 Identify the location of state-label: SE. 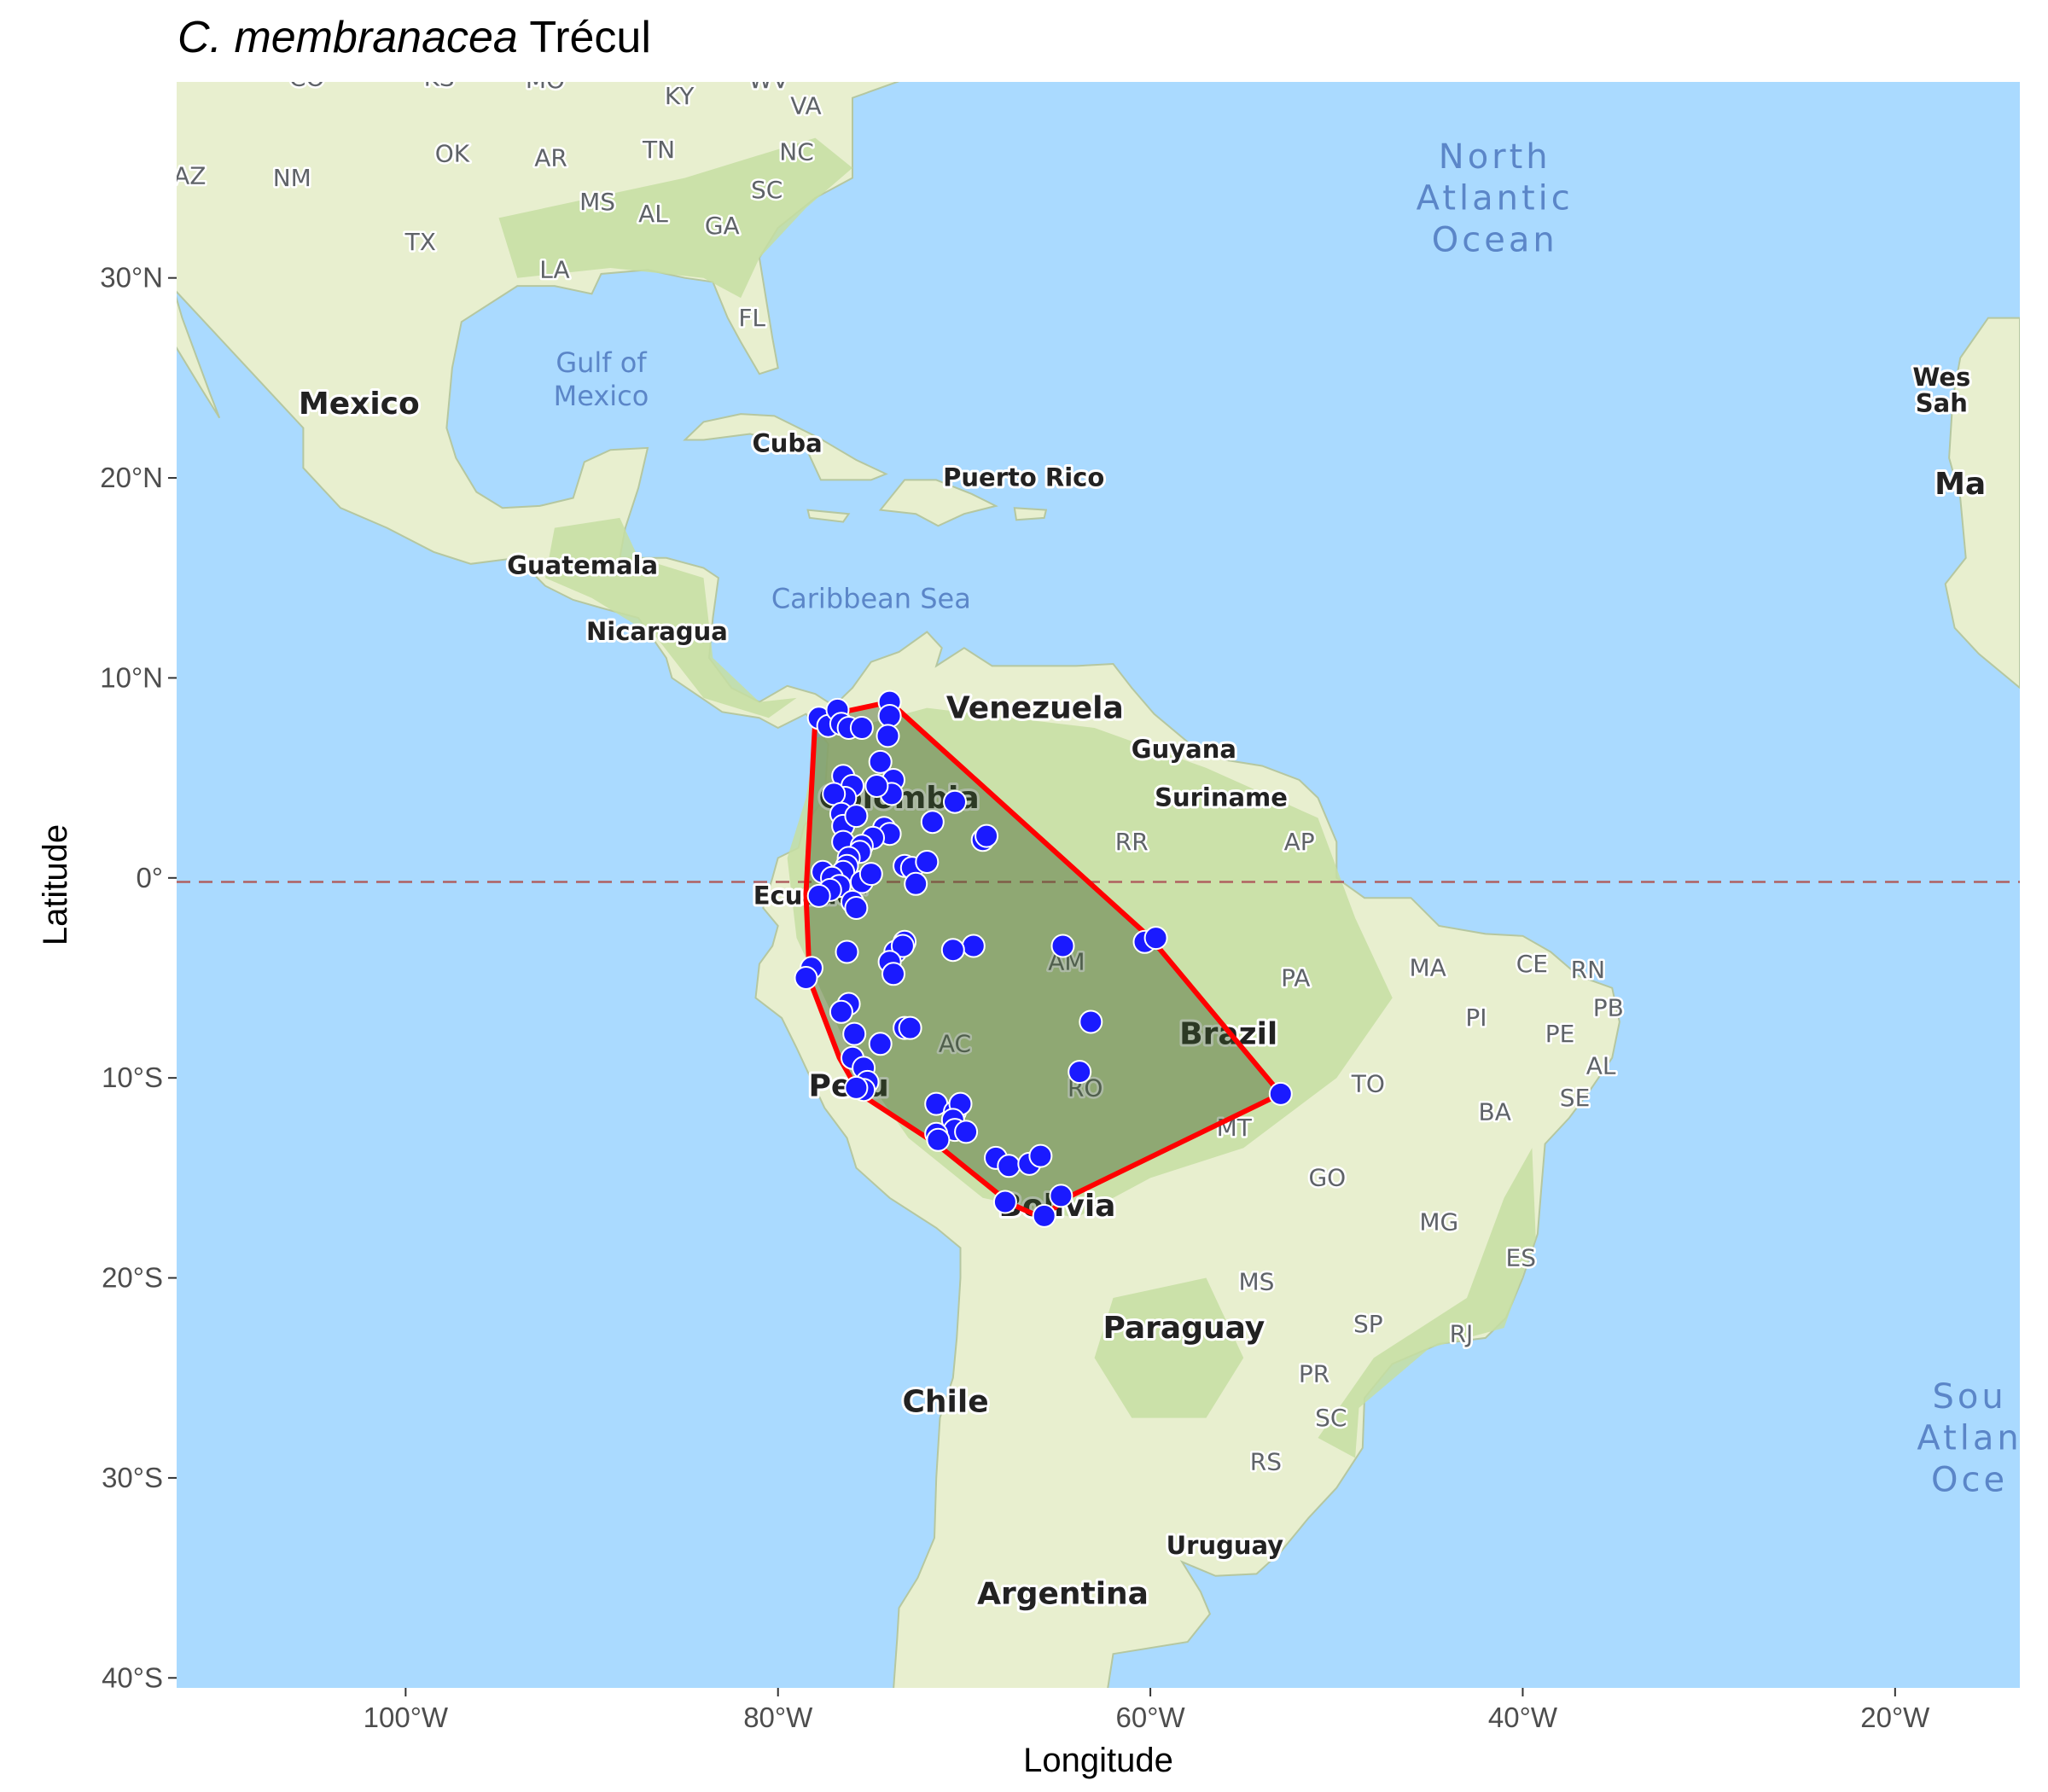
(1575, 1098).